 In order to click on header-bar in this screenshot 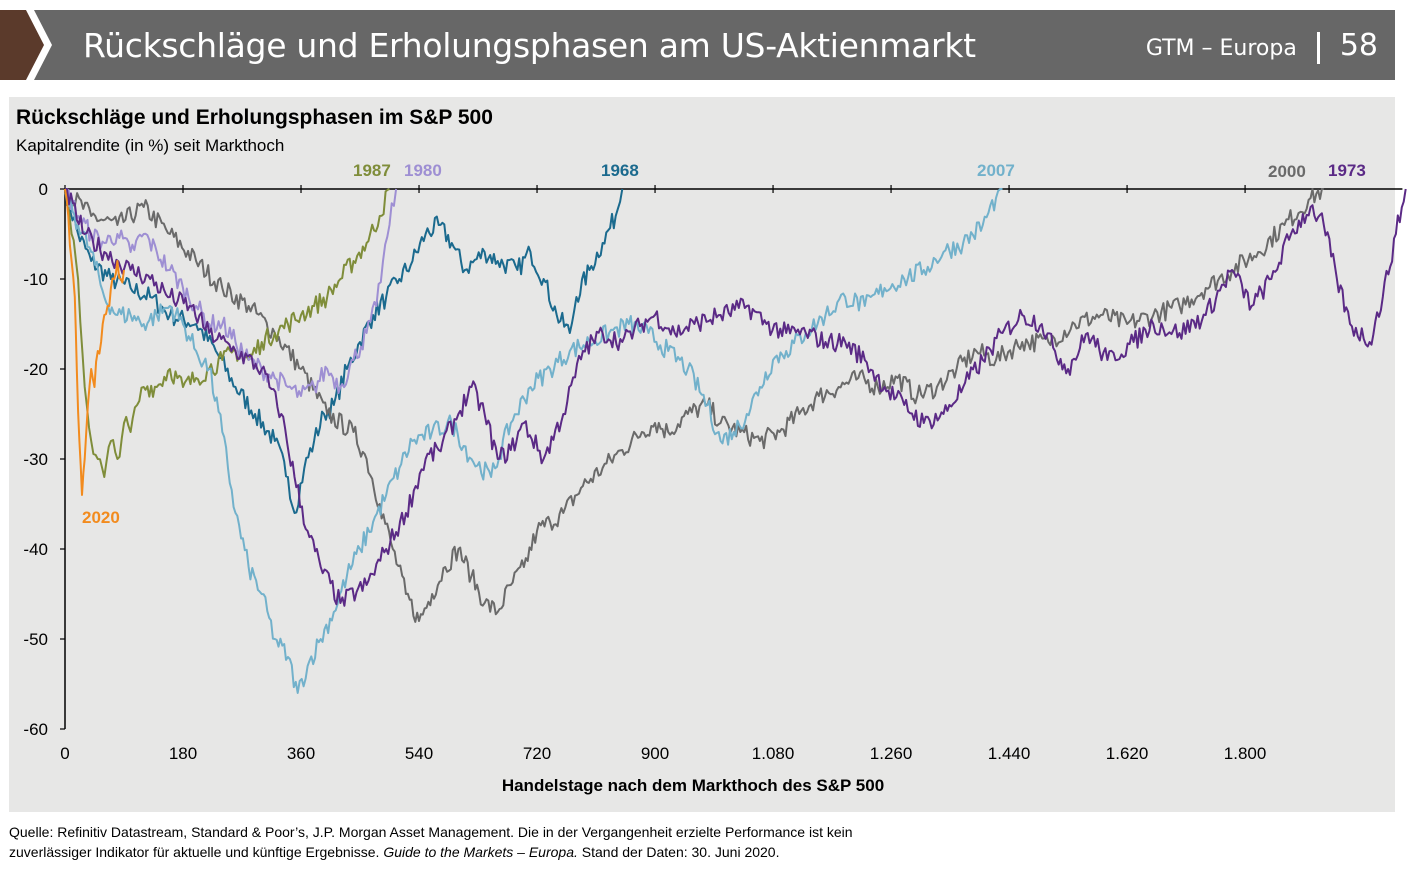, I will do `click(697, 45)`.